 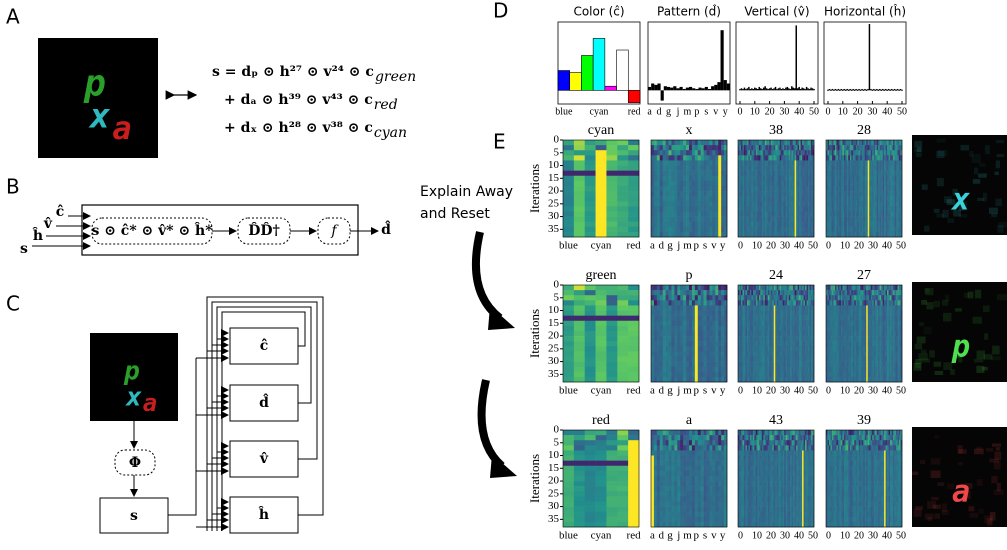 I want to click on x-tick-label: m, so click(x=688, y=111).